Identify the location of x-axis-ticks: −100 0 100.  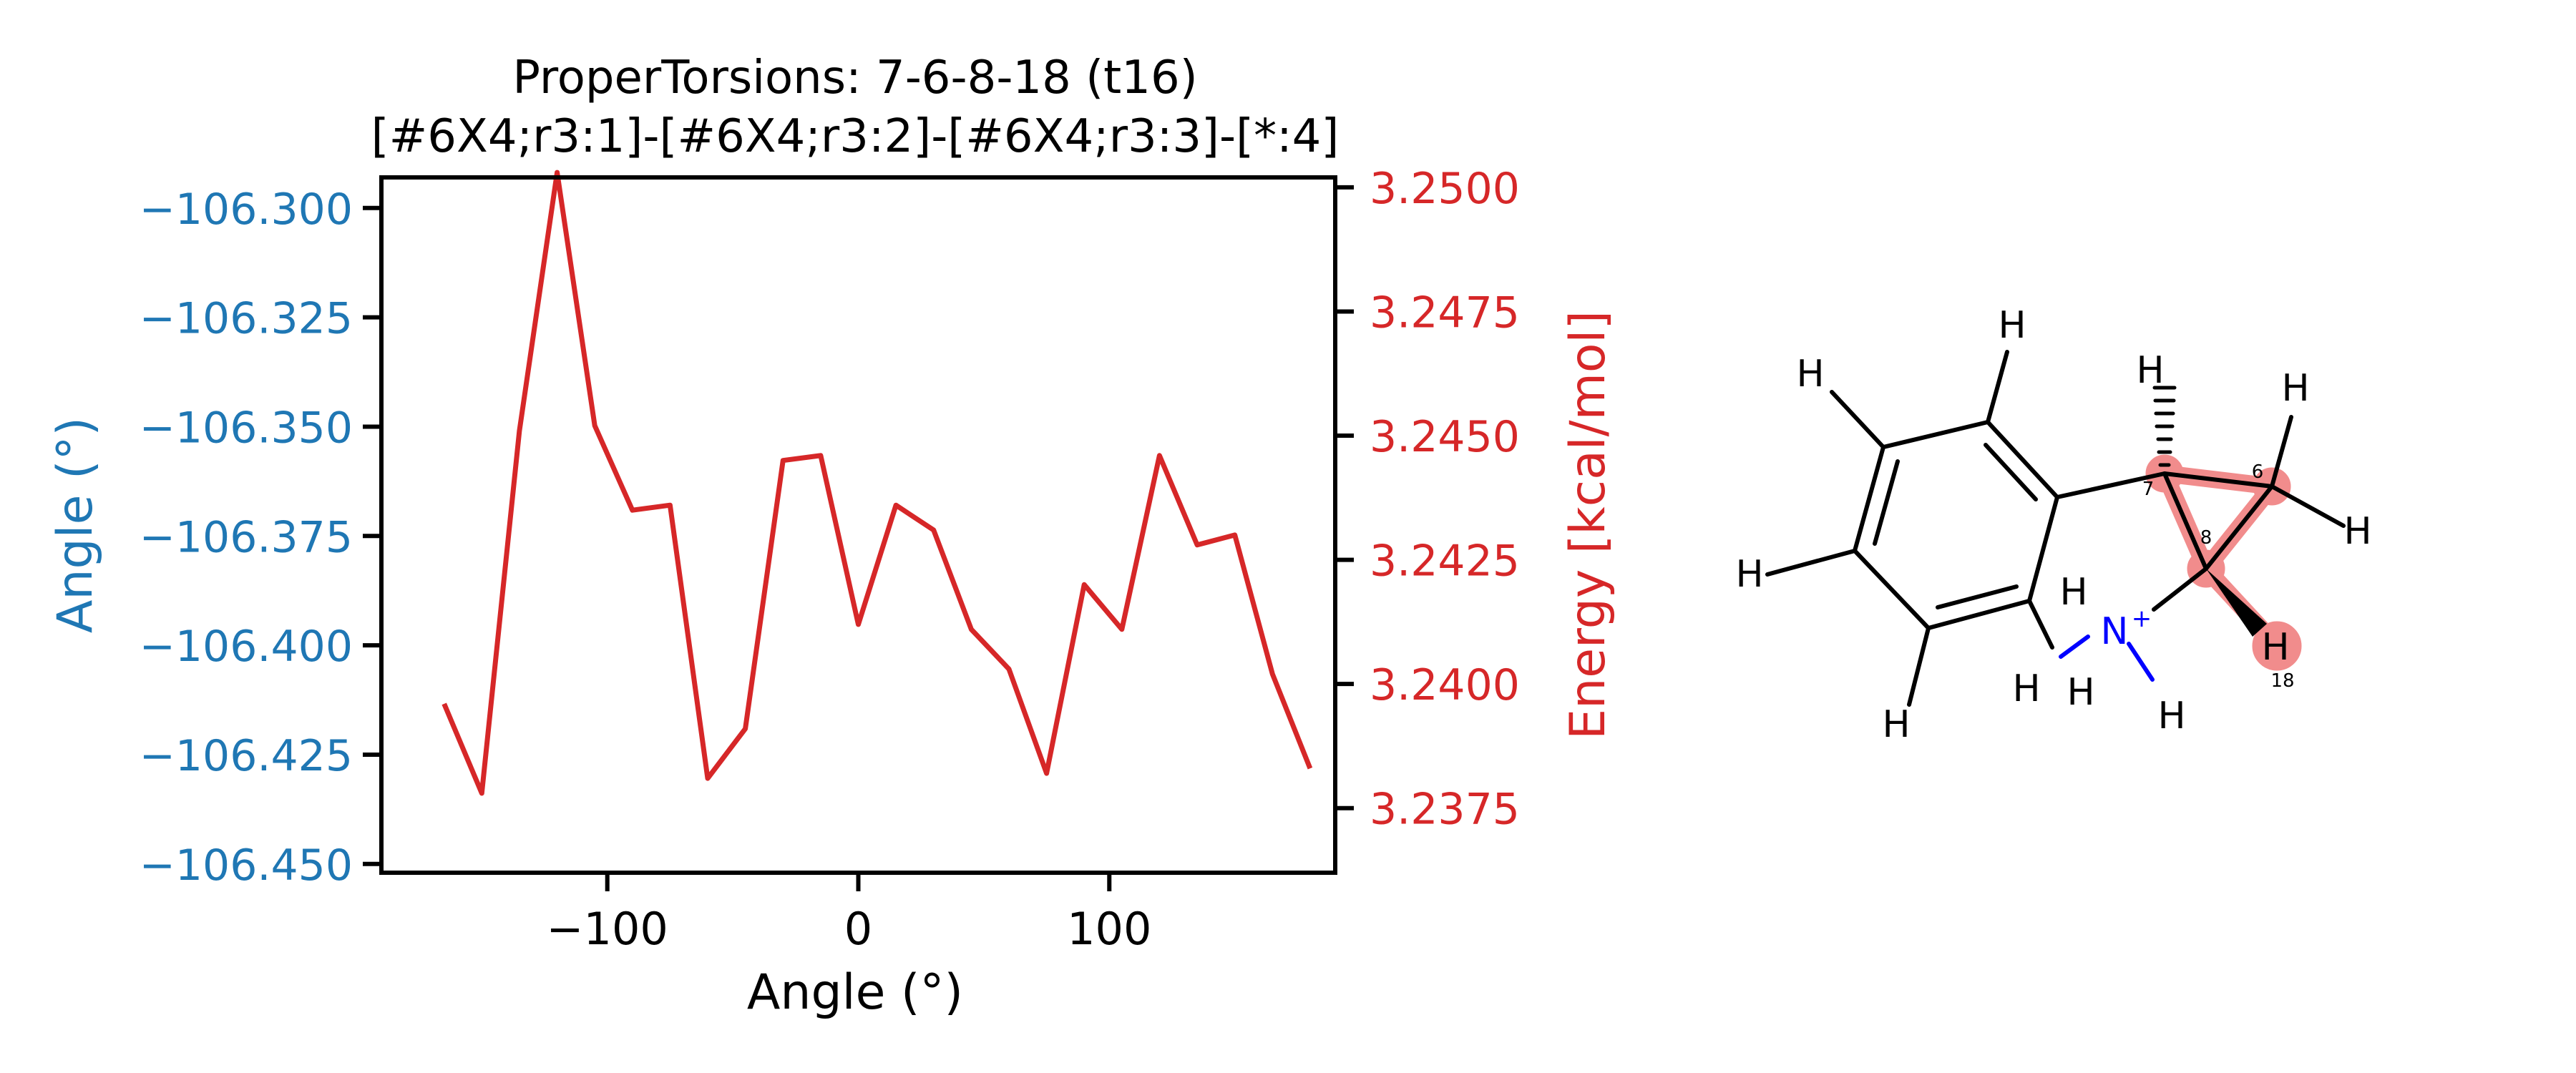
(849, 914).